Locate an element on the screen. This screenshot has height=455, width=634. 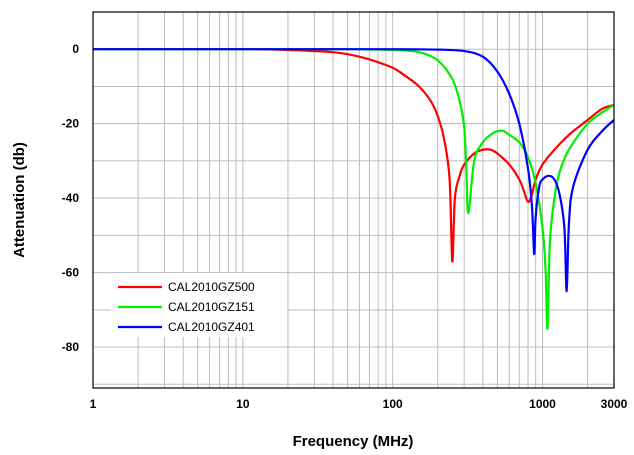
legend-label-2: CAL2010GZ151 is located at coordinates (211, 307).